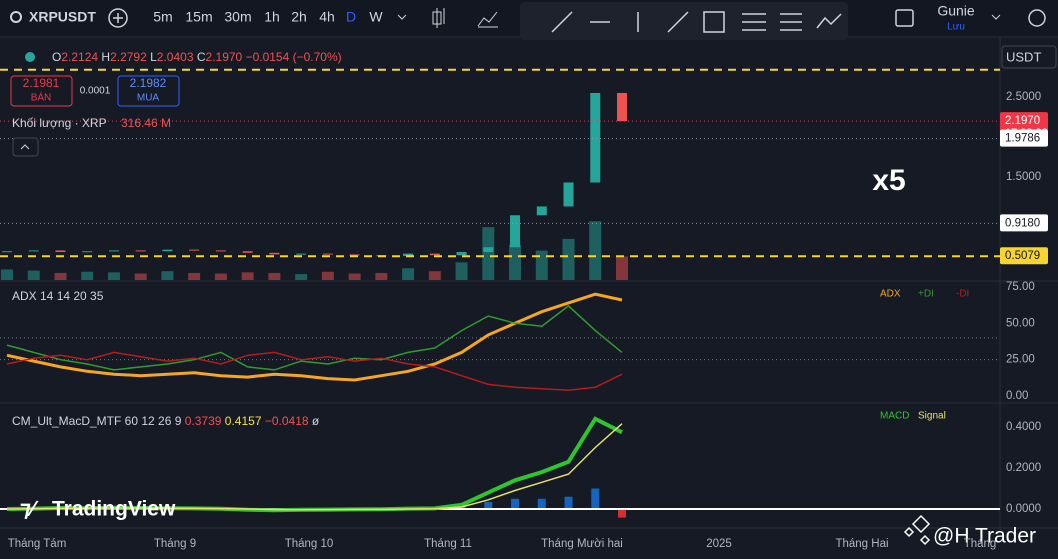 The height and width of the screenshot is (559, 1058). I want to click on collapse-button, so click(25, 147).